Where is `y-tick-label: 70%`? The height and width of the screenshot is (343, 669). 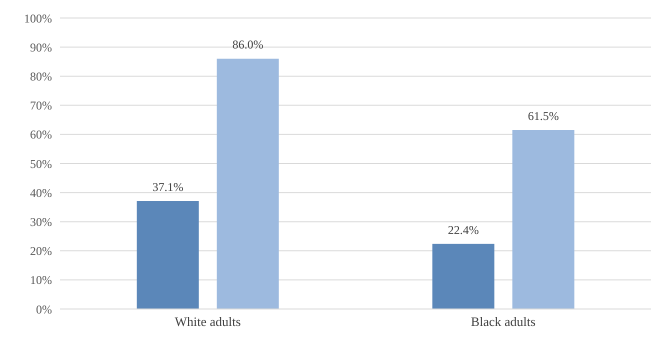
y-tick-label: 70% is located at coordinates (41, 105).